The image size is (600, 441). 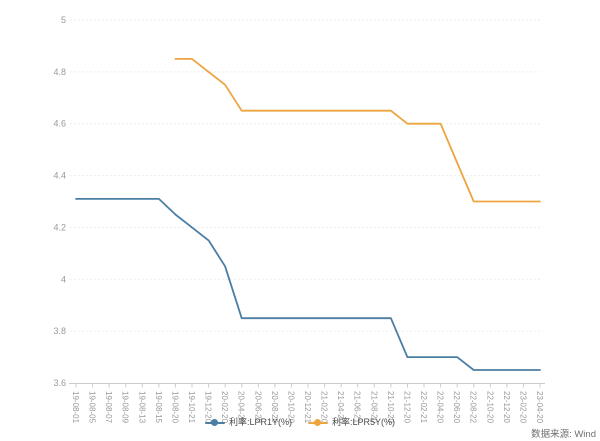 What do you see at coordinates (274, 407) in the screenshot?
I see `x-axis-tick-label: 20-08-20` at bounding box center [274, 407].